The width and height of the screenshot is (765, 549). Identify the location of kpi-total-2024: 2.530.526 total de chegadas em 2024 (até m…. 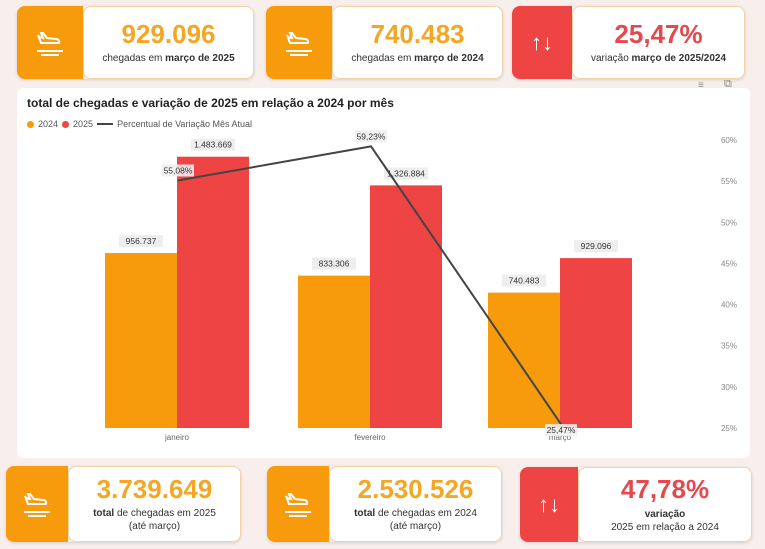
(384, 504).